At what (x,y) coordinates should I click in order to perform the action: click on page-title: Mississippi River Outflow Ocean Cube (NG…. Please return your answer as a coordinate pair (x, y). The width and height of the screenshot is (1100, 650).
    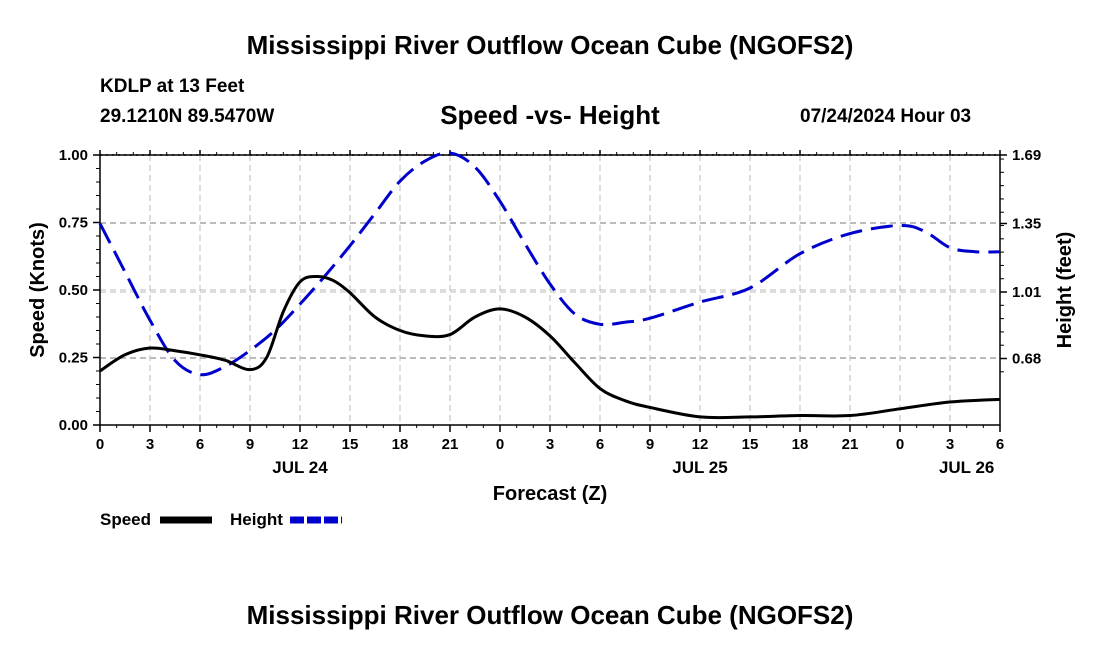
    Looking at the image, I should click on (550, 45).